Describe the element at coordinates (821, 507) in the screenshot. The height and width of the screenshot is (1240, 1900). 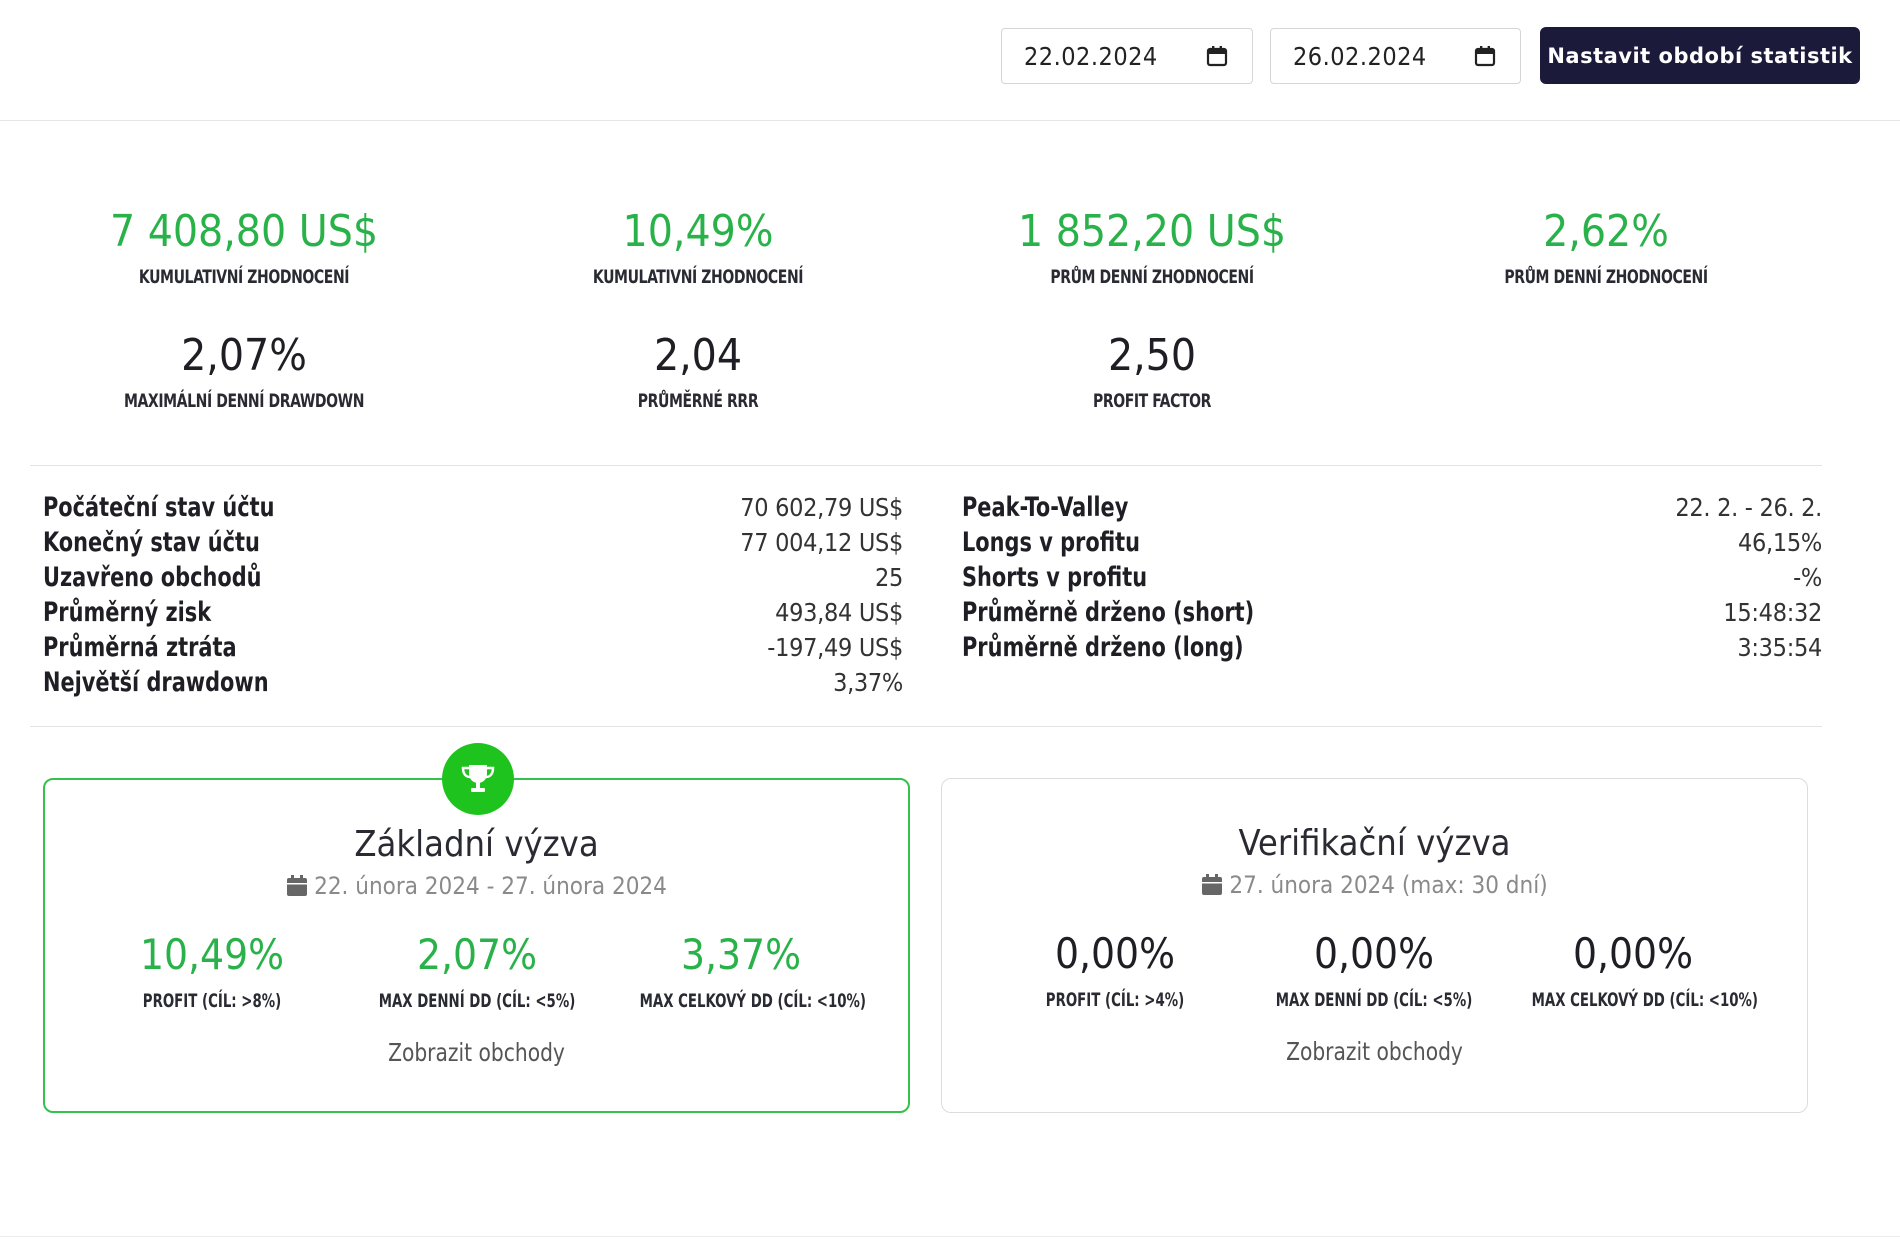
I see `stat-value: 70 602,79 US$` at that location.